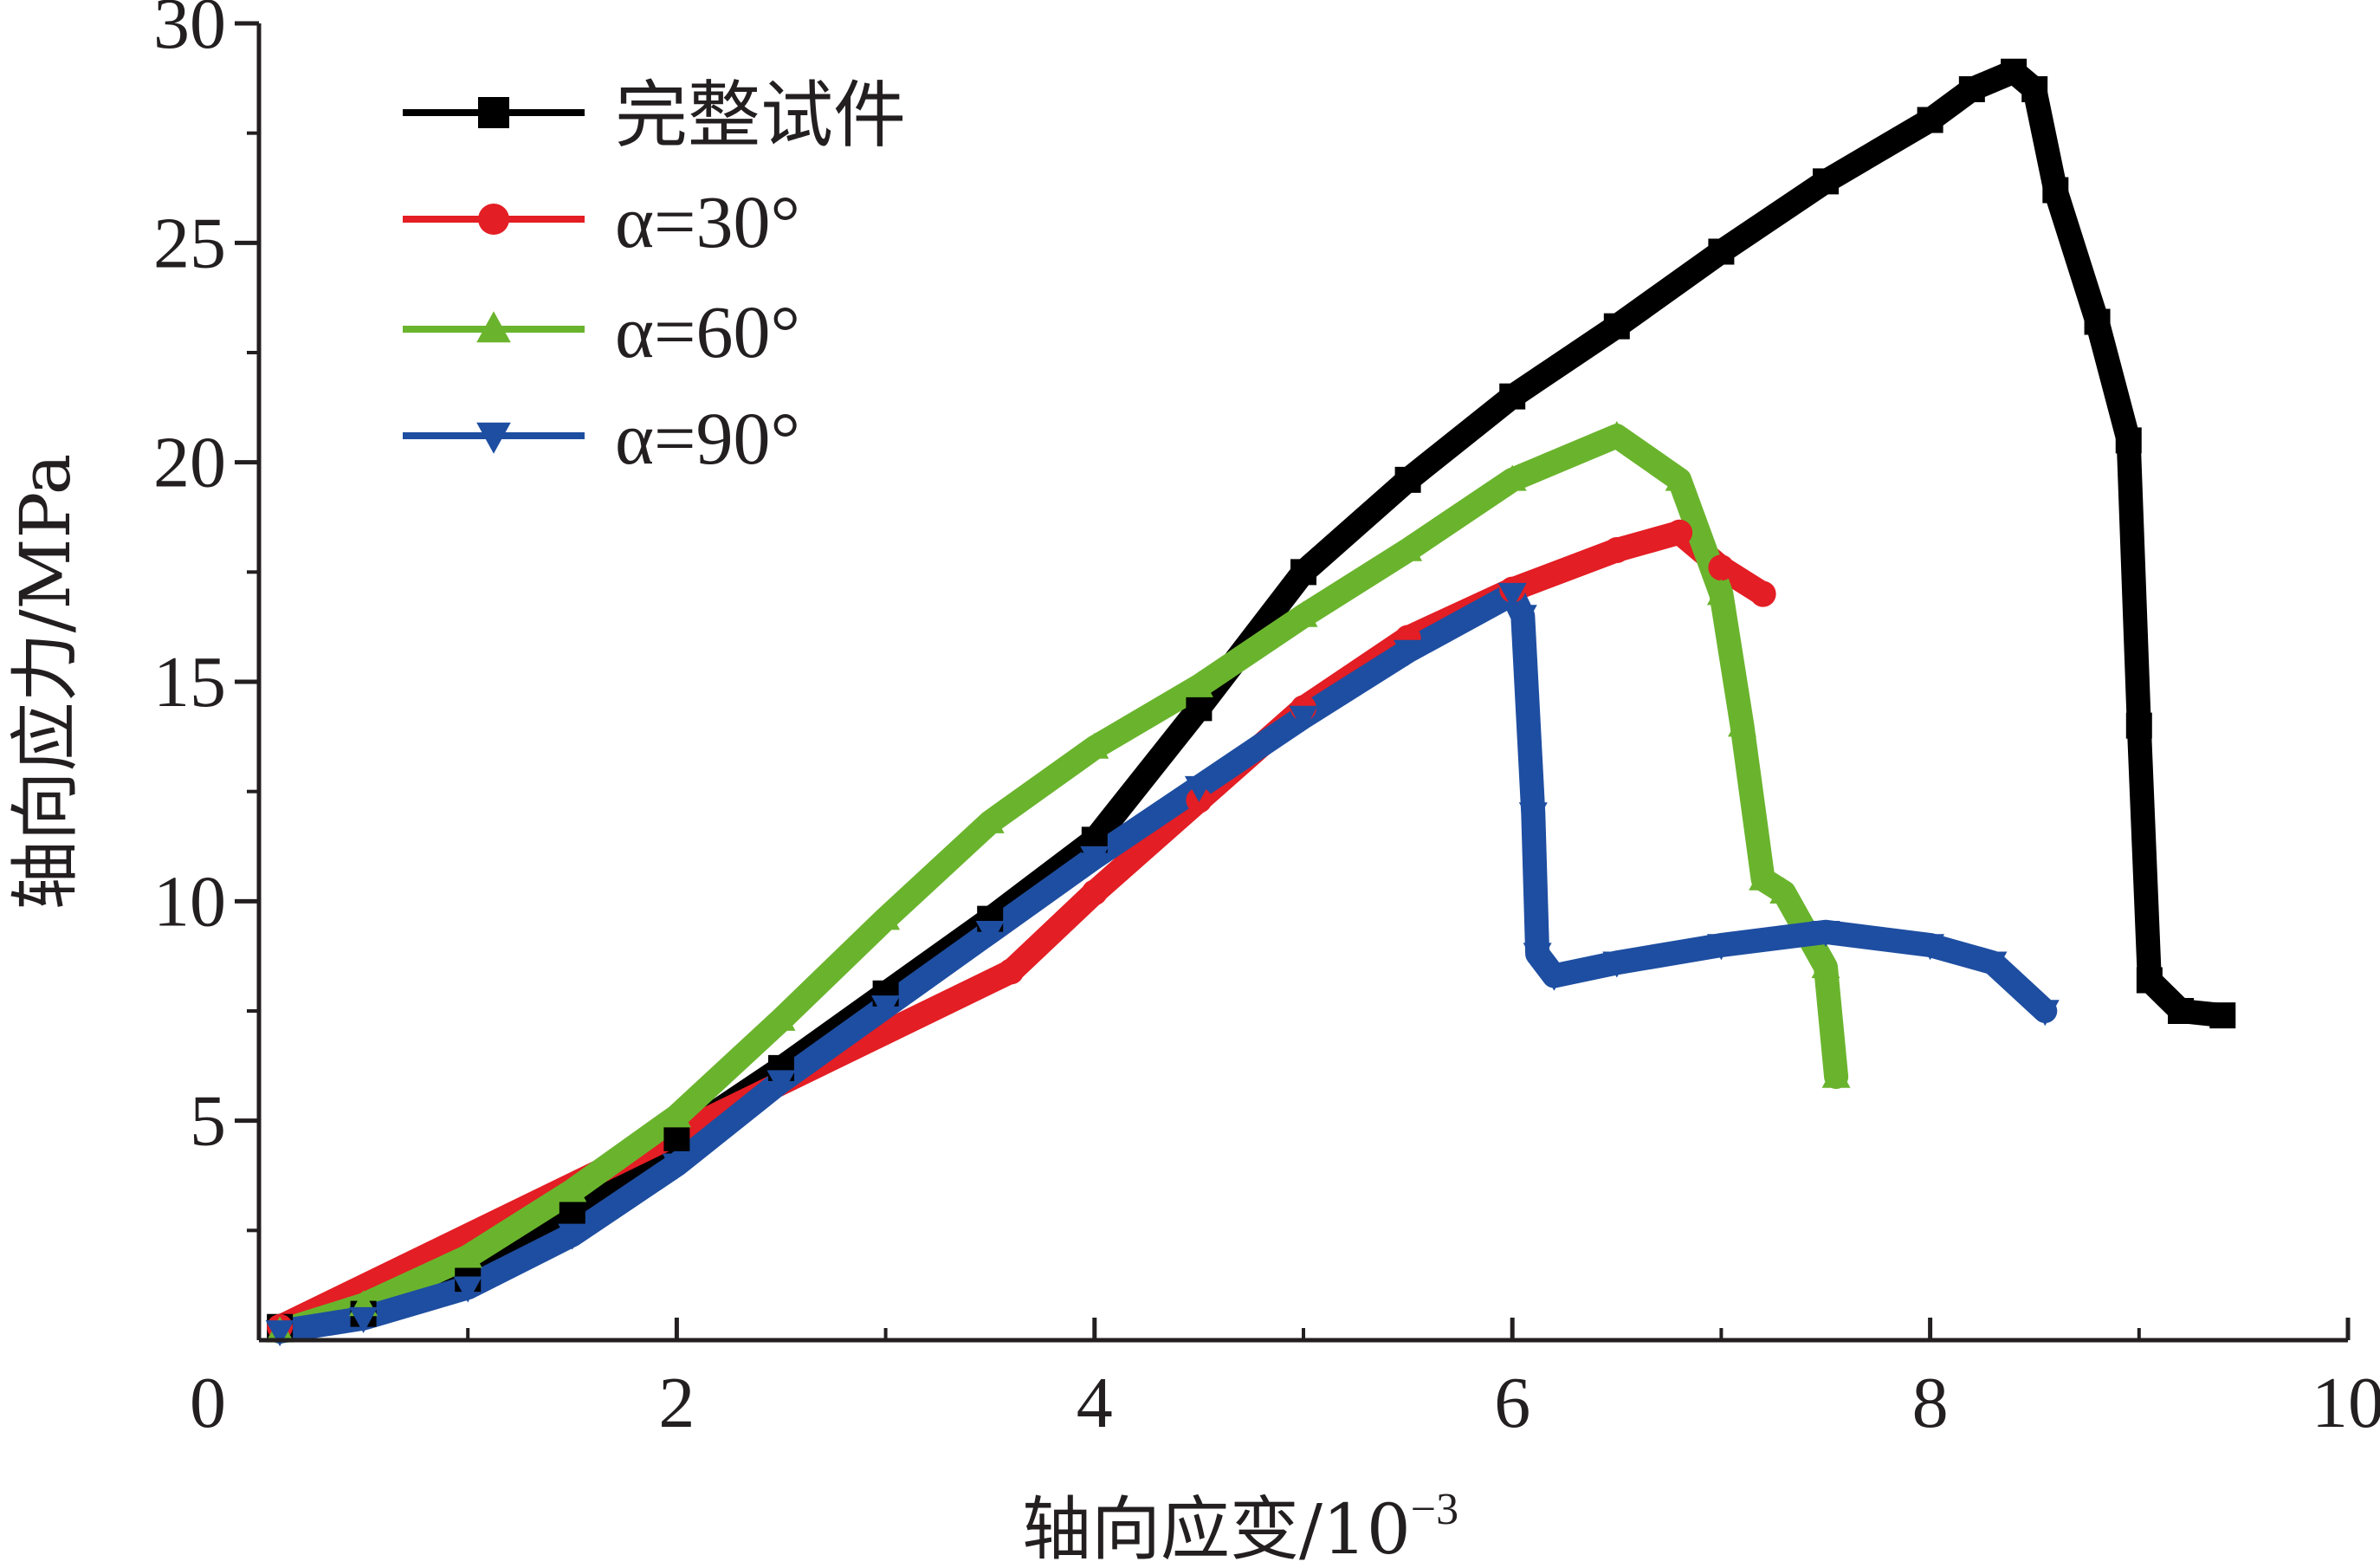  I want to click on legend-entry-intact: 完整试件, so click(654, 115).